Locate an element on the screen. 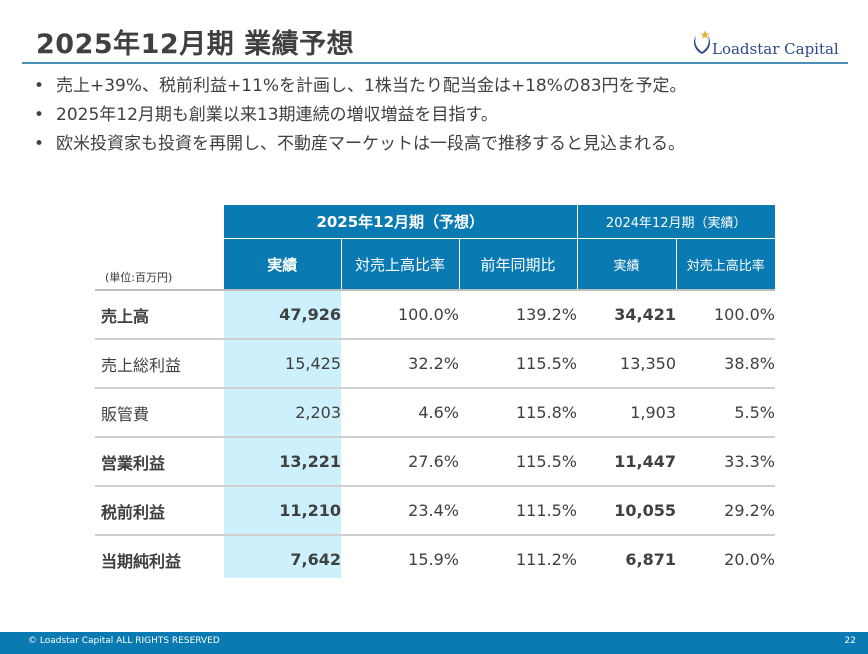  actual-ratio: 5.5% is located at coordinates (725, 413).